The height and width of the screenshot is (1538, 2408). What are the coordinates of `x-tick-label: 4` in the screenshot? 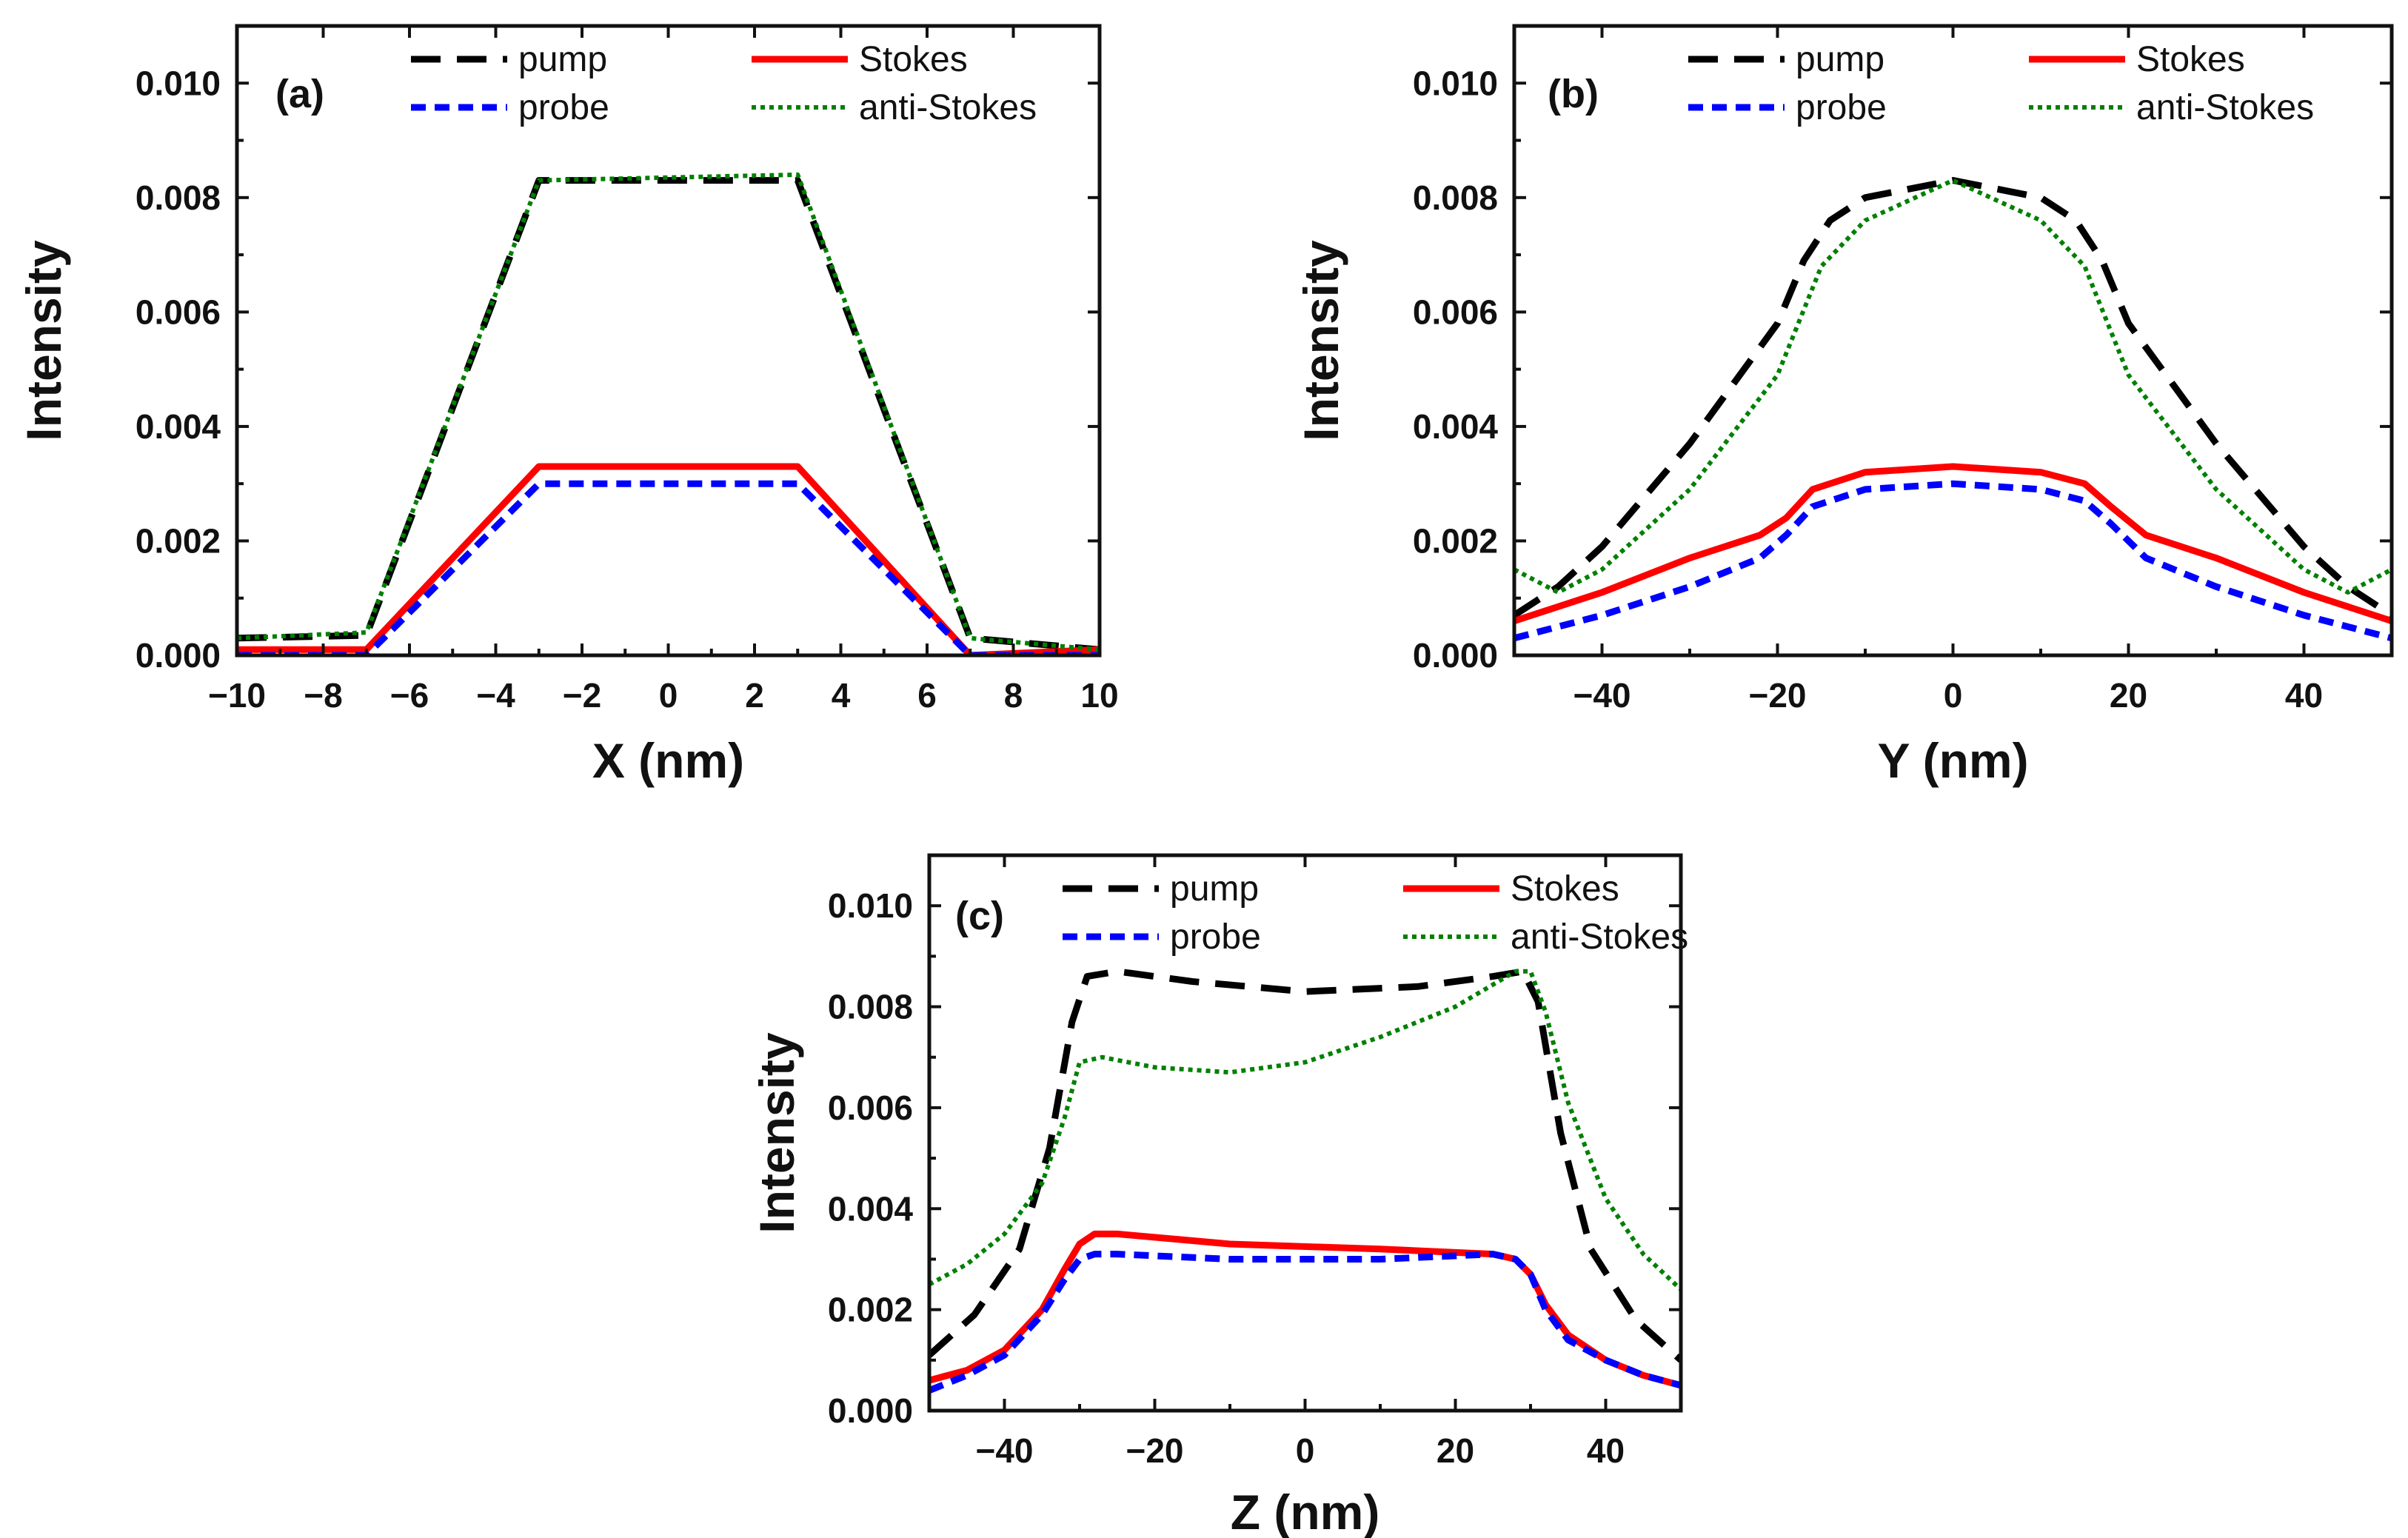 It's located at (841, 695).